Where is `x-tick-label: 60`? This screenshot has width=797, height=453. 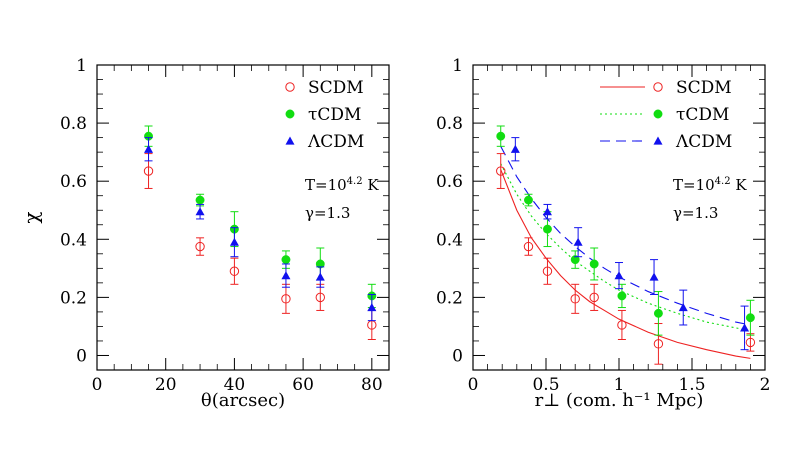 x-tick-label: 60 is located at coordinates (303, 385).